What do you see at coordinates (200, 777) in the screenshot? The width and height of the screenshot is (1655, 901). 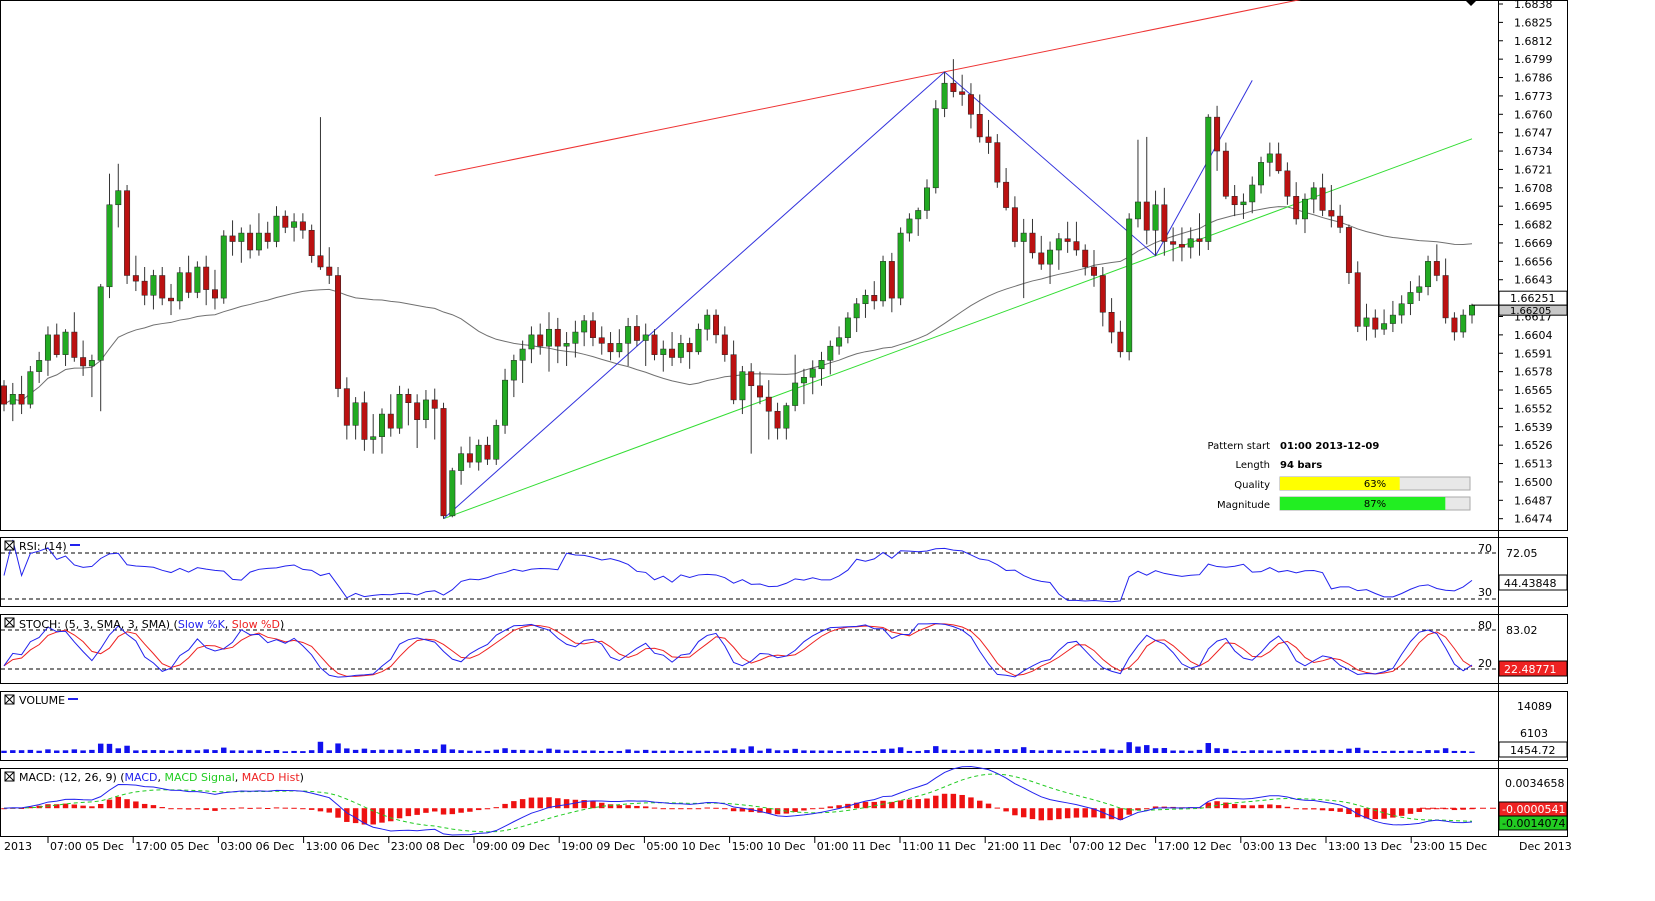 I see `macd-legend-signal: MACD Signal` at bounding box center [200, 777].